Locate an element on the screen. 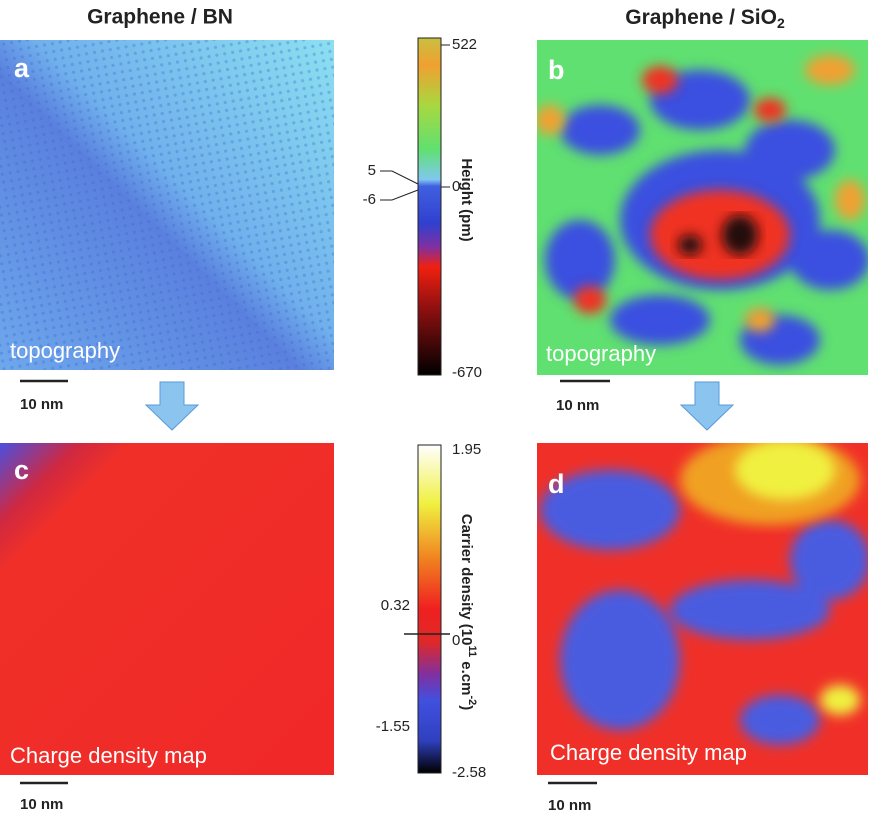 Image resolution: width=874 pixels, height=821 pixels. panel-letter: b is located at coordinates (556, 70).